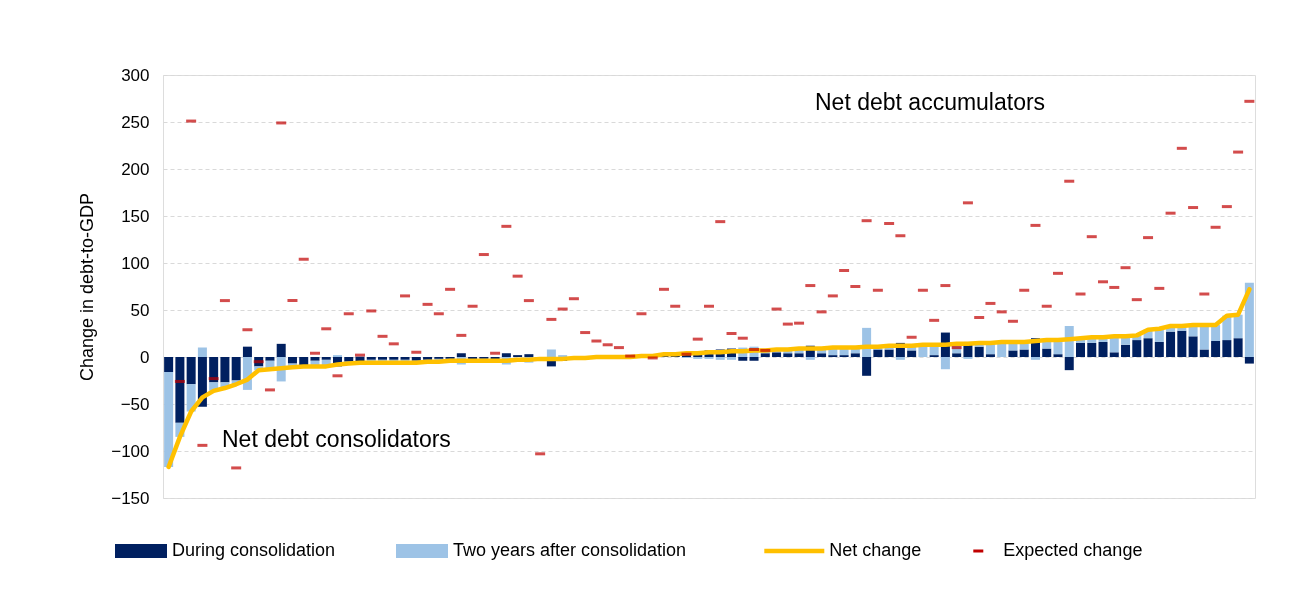 This screenshot has width=1290, height=601. What do you see at coordinates (336, 439) in the screenshot?
I see `annotation: Net debt consolidators` at bounding box center [336, 439].